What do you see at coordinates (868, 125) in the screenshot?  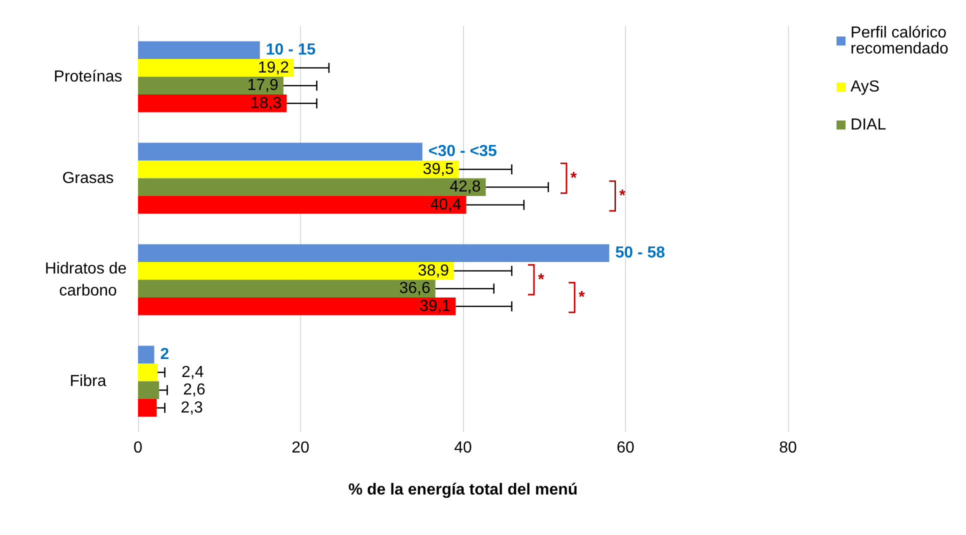 I see `legend-label: DIAL` at bounding box center [868, 125].